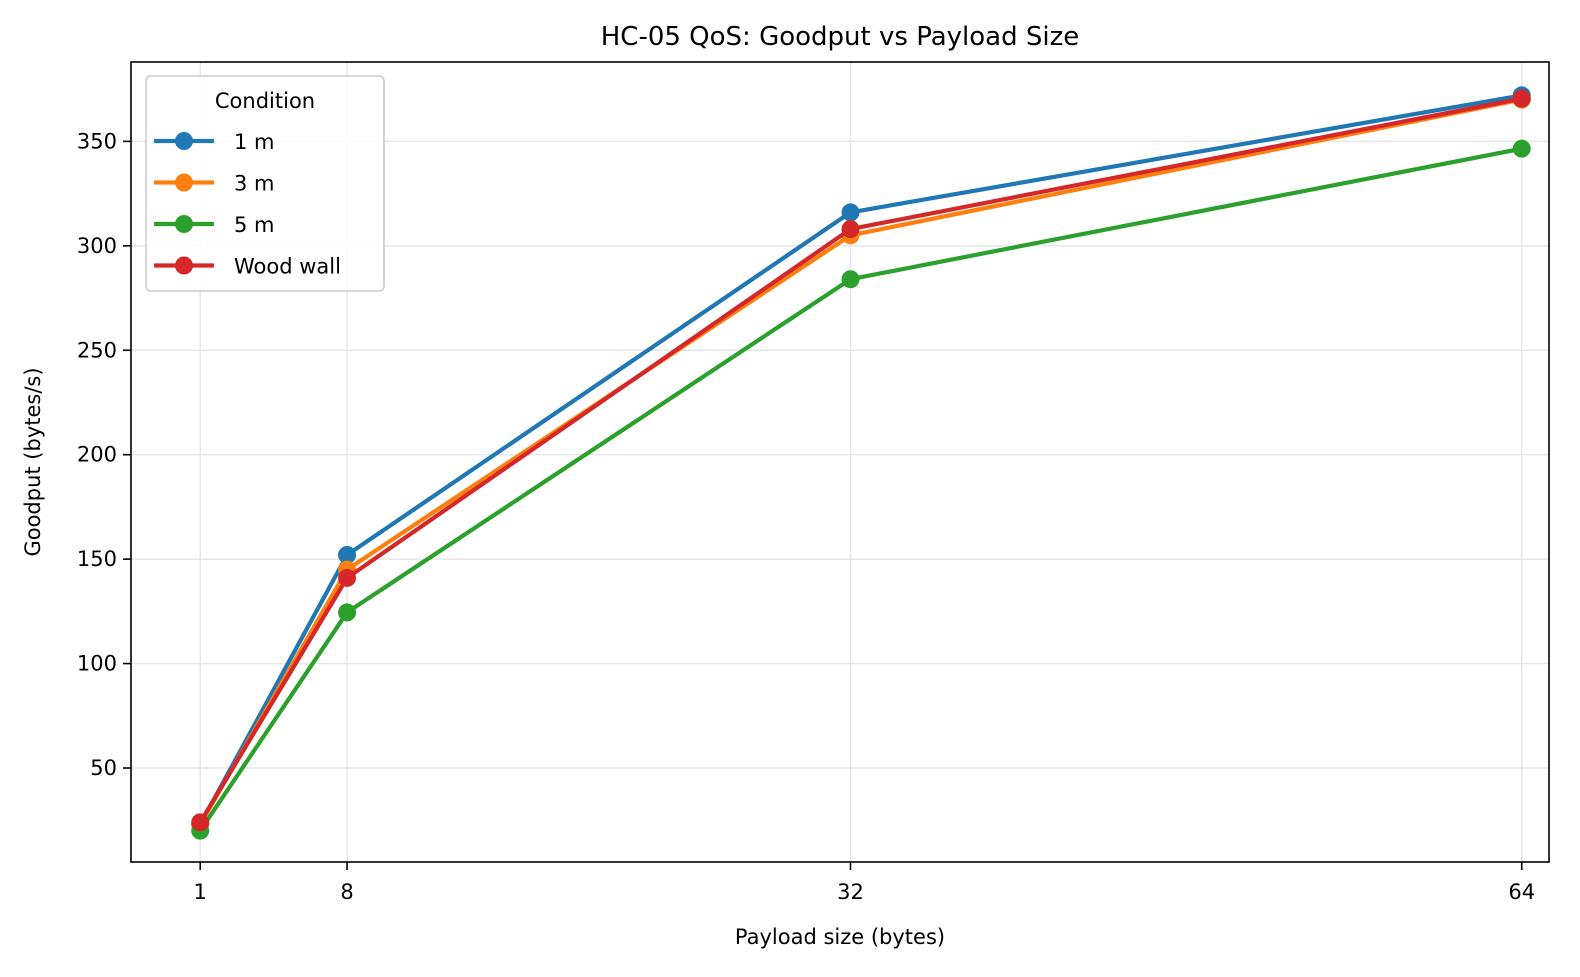  What do you see at coordinates (840, 937) in the screenshot?
I see `x-axis-label: Payload size (bytes)` at bounding box center [840, 937].